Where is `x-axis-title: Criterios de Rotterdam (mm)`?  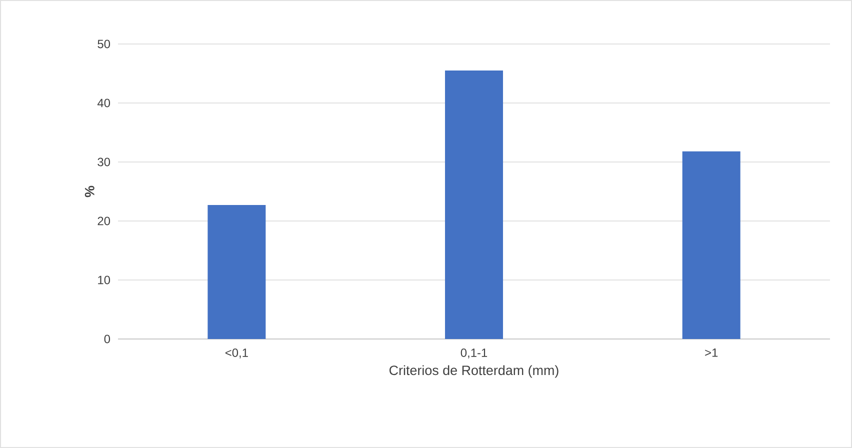
x-axis-title: Criterios de Rotterdam (mm) is located at coordinates (474, 371).